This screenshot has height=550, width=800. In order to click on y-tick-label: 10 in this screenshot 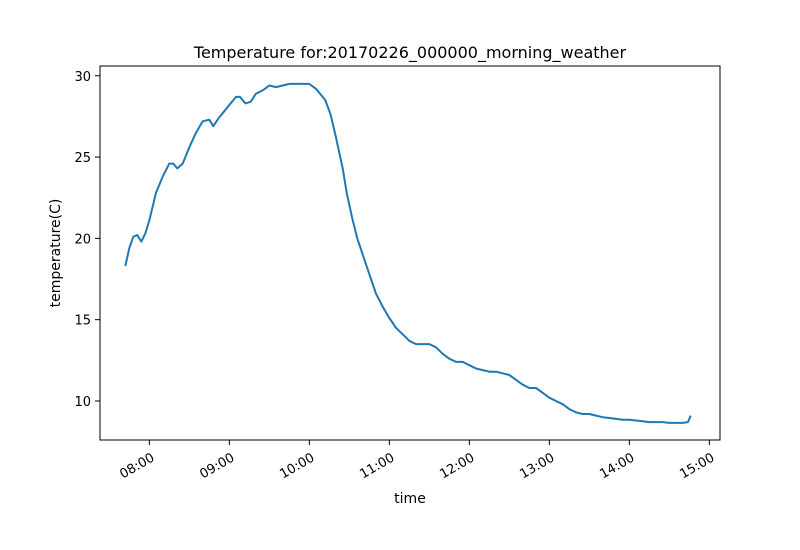, I will do `click(82, 402)`.